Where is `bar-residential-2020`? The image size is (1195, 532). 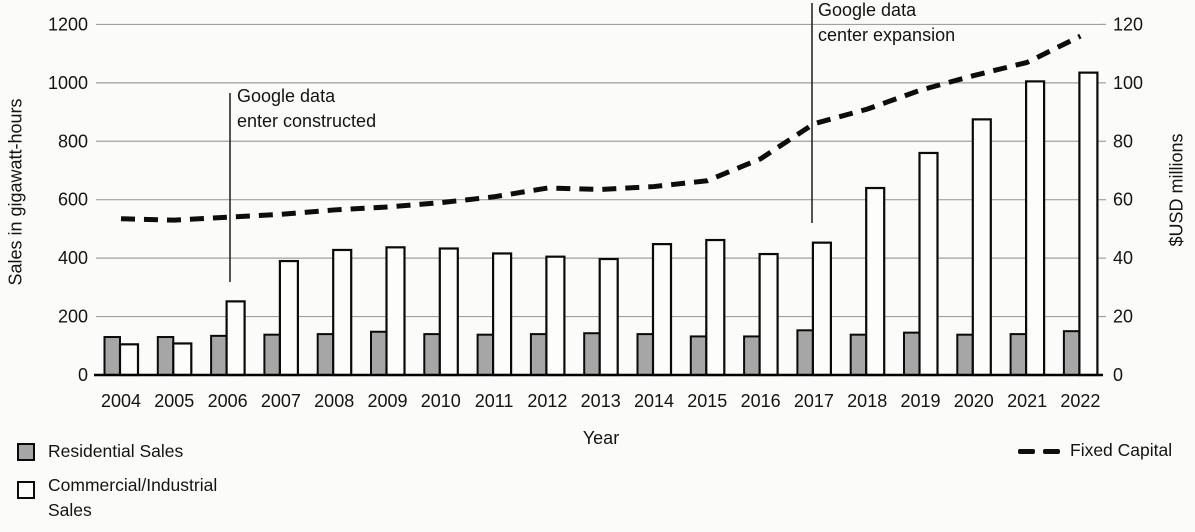 bar-residential-2020 is located at coordinates (965, 354).